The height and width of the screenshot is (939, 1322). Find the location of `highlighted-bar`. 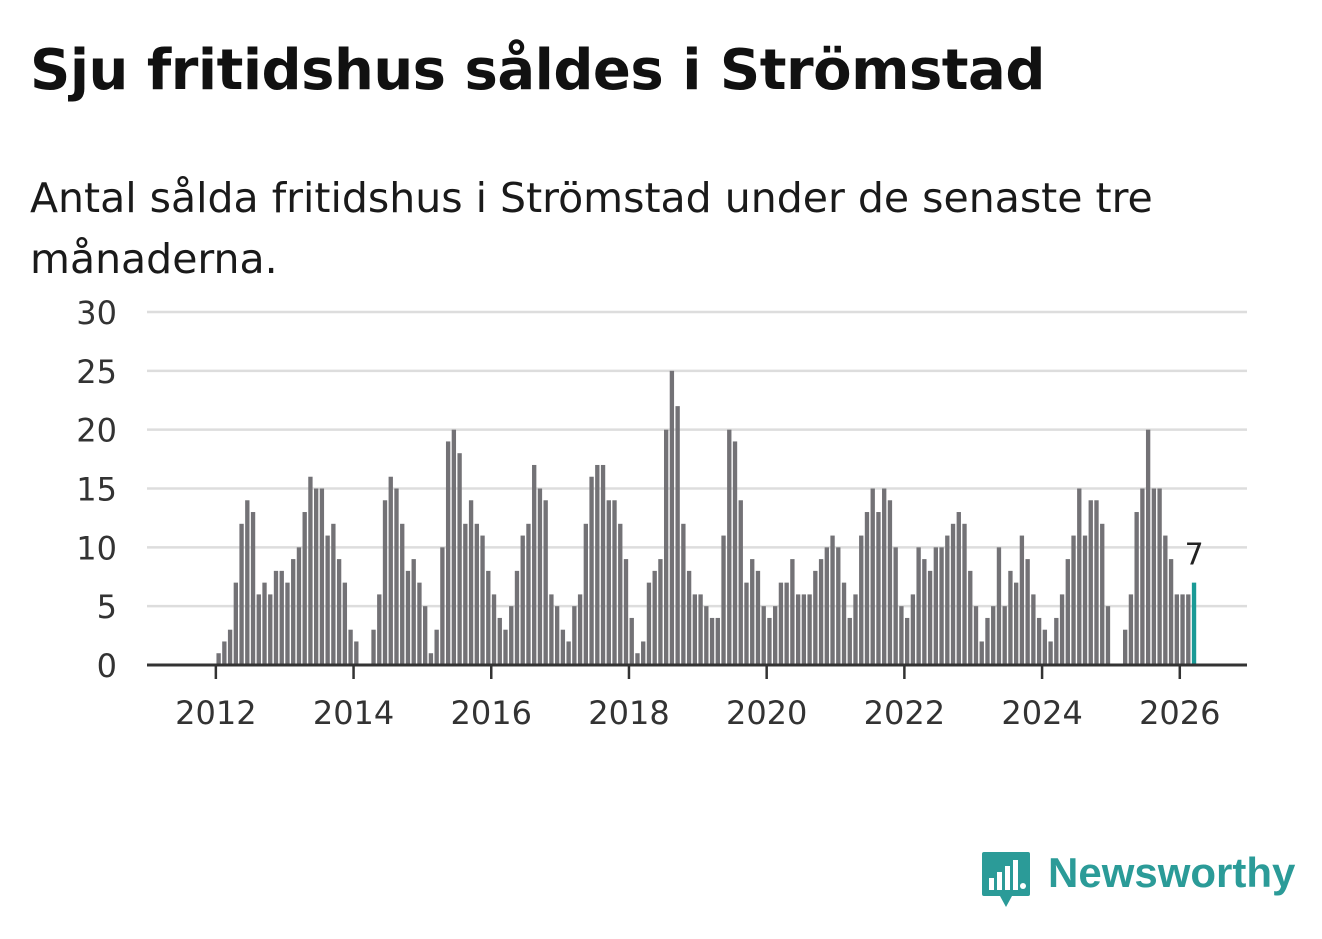

highlighted-bar is located at coordinates (1194, 623).